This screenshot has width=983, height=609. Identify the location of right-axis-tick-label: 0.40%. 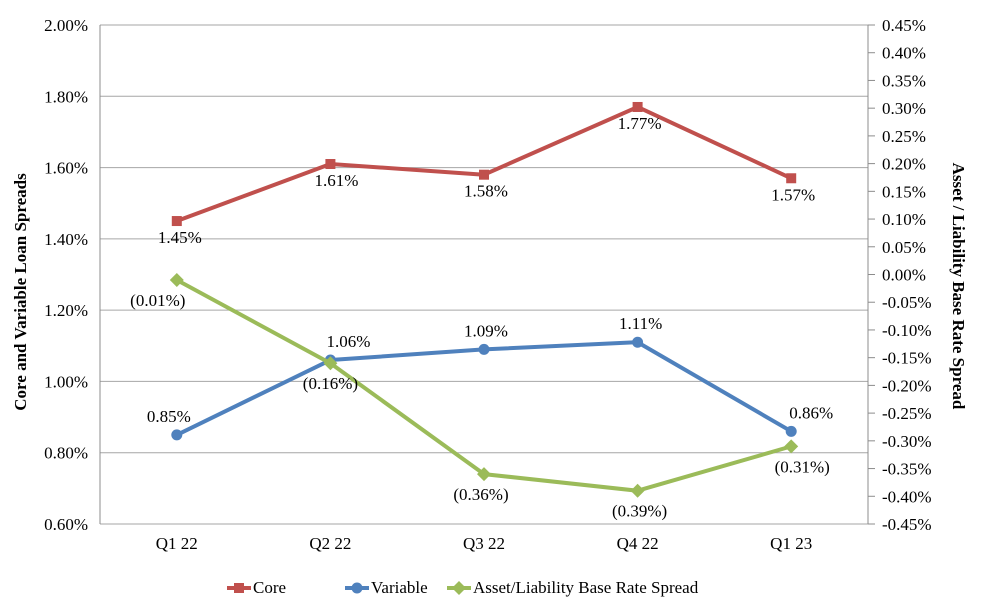
(904, 53).